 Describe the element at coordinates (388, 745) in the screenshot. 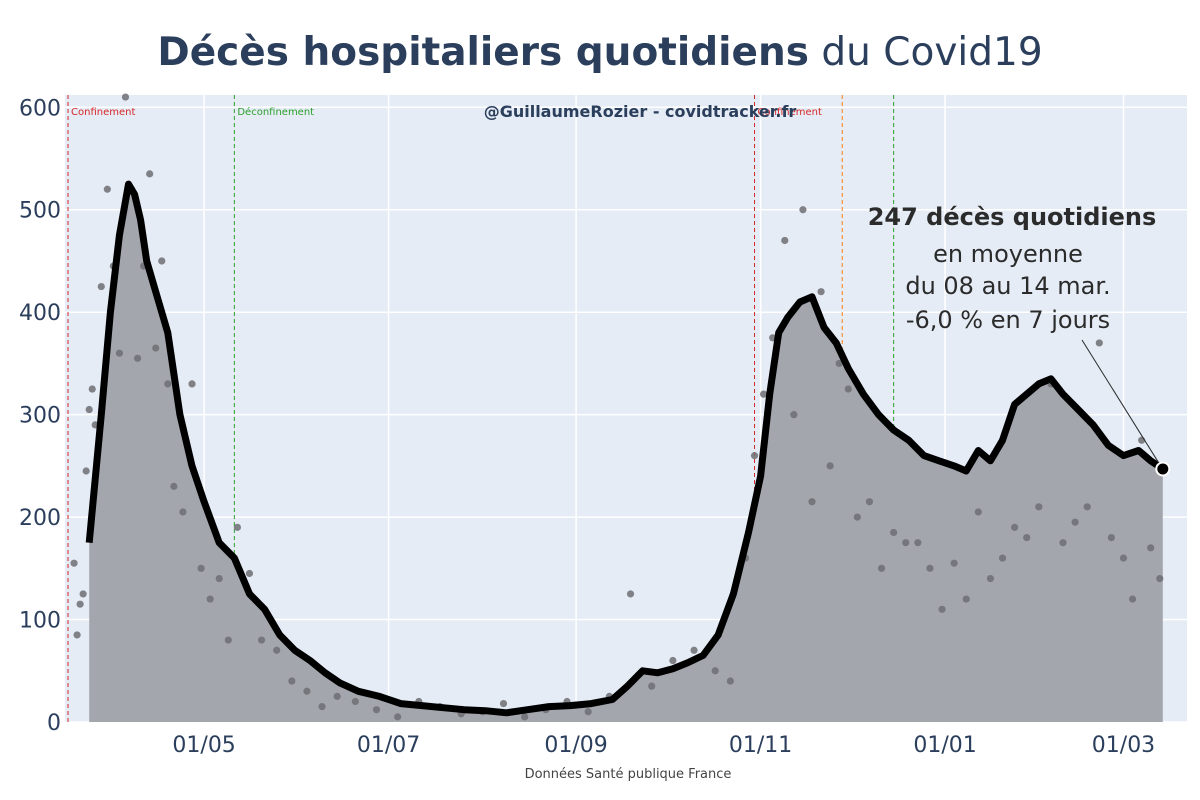

I see `x-tick-label: 01/07` at that location.